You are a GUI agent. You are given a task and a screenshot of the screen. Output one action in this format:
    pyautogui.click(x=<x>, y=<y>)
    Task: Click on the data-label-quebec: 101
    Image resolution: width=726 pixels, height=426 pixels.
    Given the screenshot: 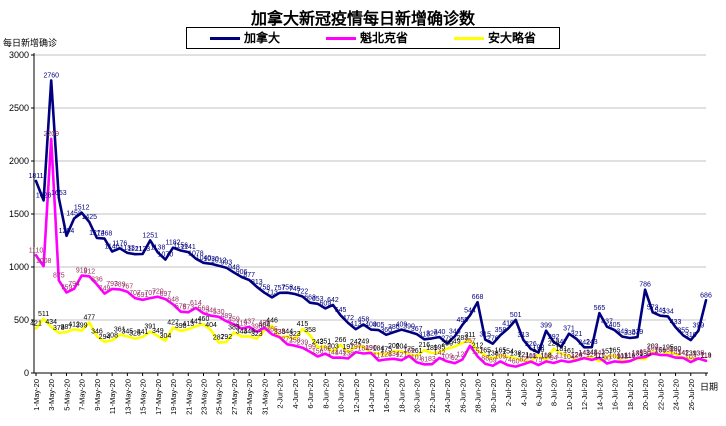 What is the action you would take?
    pyautogui.click(x=417, y=357)
    